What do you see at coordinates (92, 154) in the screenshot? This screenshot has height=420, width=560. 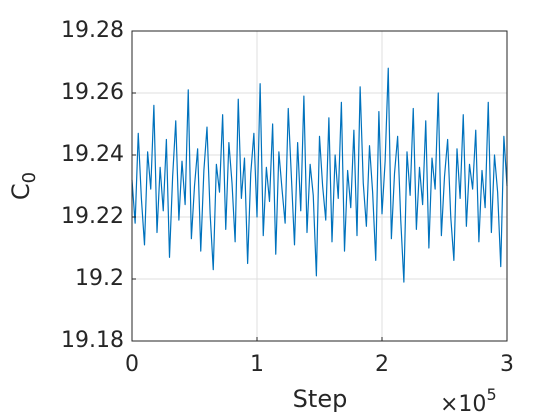 I see `y-tick-label: 19.24` at bounding box center [92, 154].